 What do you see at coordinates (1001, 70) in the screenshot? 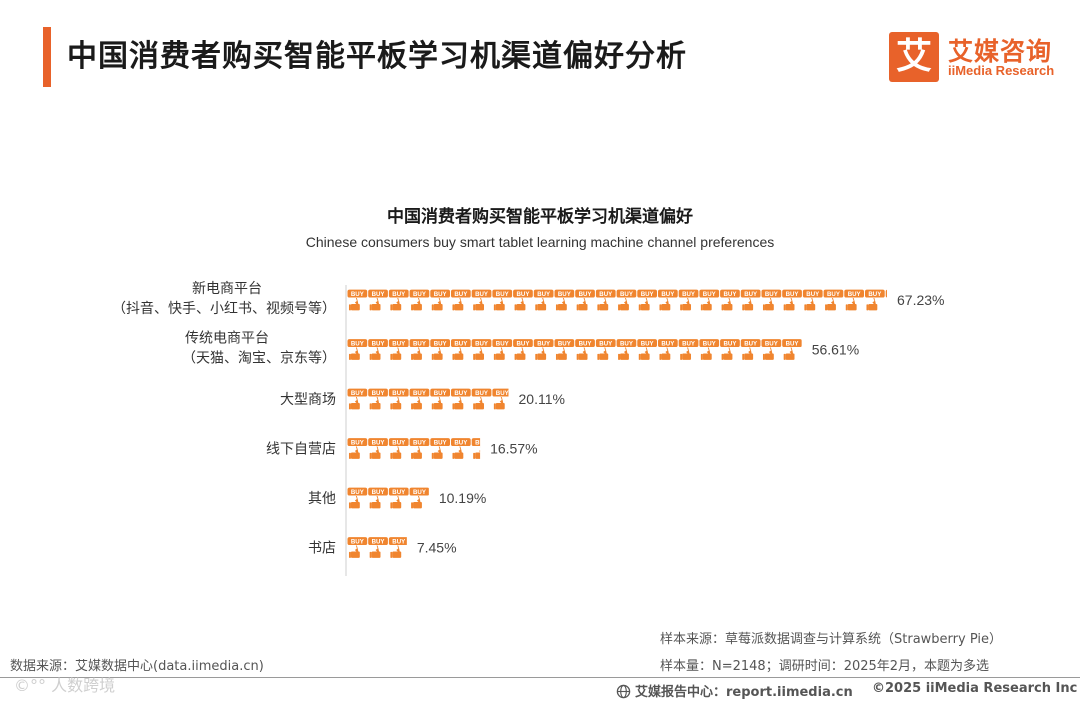
I see `logo-en-text: iiMedia Research` at bounding box center [1001, 70].